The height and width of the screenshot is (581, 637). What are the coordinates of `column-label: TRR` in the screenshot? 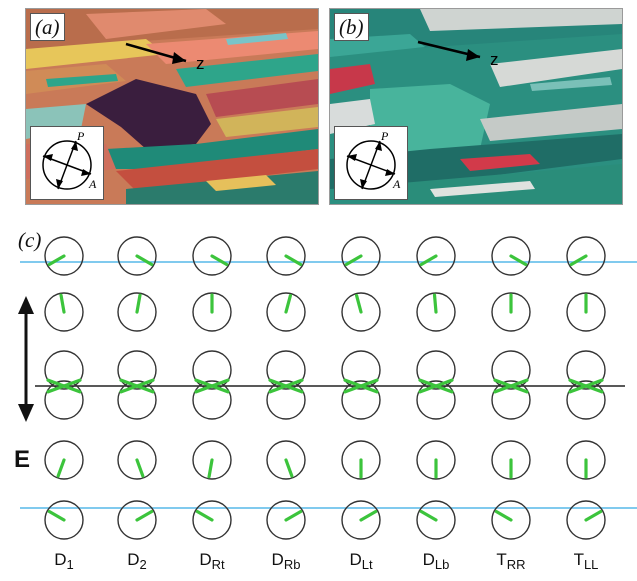 It's located at (511, 561).